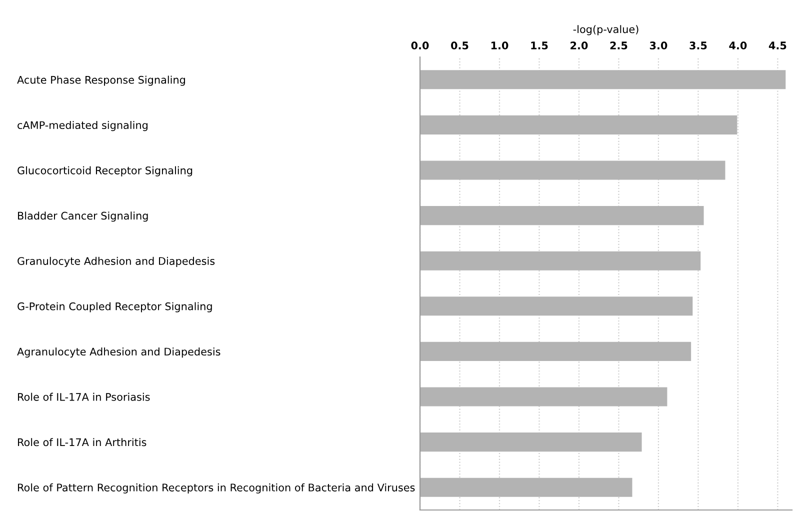  I want to click on y-tick-label: Acute Phase Response Signaling, so click(101, 81).